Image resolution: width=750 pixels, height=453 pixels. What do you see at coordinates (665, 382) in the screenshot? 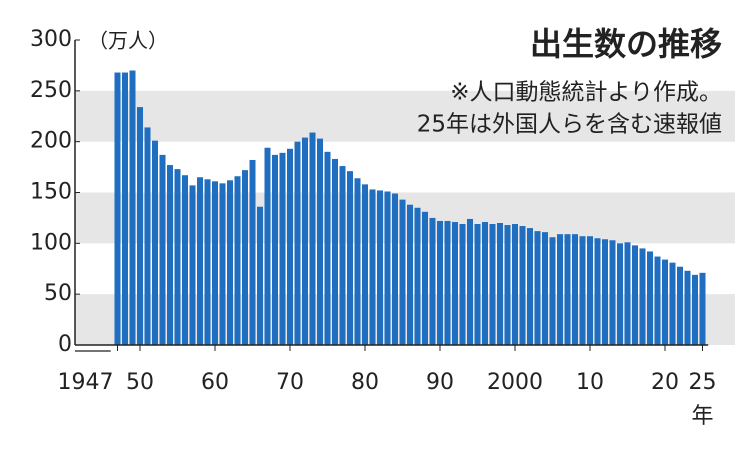
I see `x-tick-label: 20` at bounding box center [665, 382].